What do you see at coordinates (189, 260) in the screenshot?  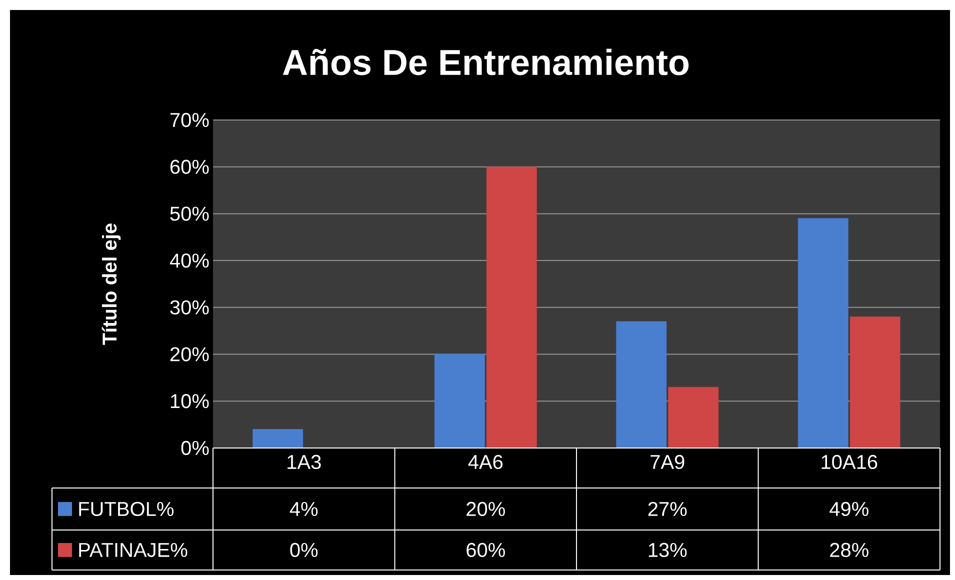 I see `y-tick-label: 40%` at bounding box center [189, 260].